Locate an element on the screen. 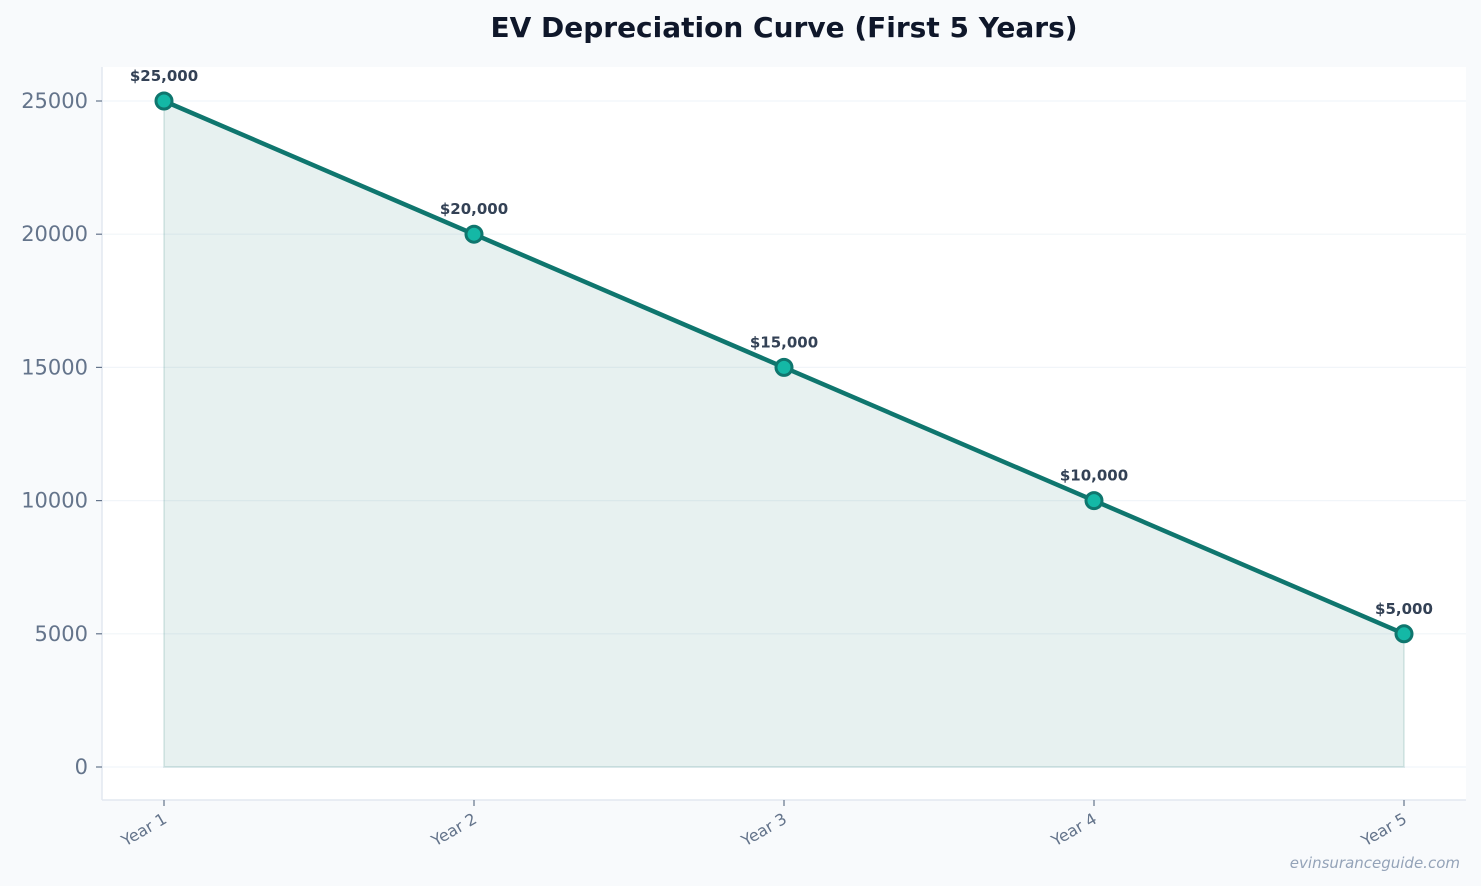 This screenshot has height=886, width=1481. watermark-text: evinsuranceguide.com is located at coordinates (1375, 863).